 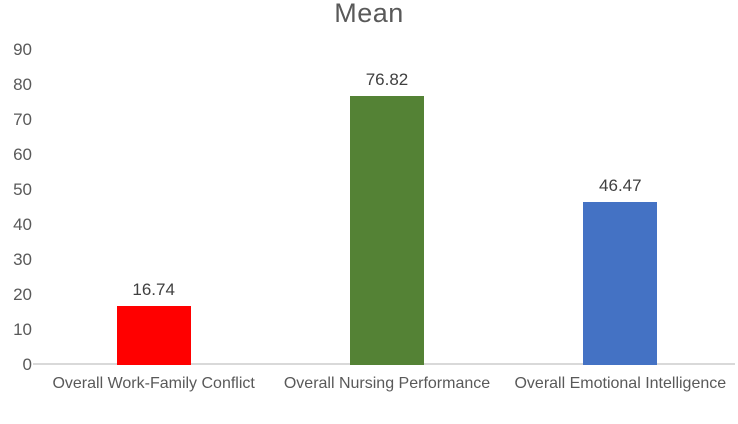 I want to click on value-label-overall-work-family-conflict: 16.74, so click(x=153, y=290).